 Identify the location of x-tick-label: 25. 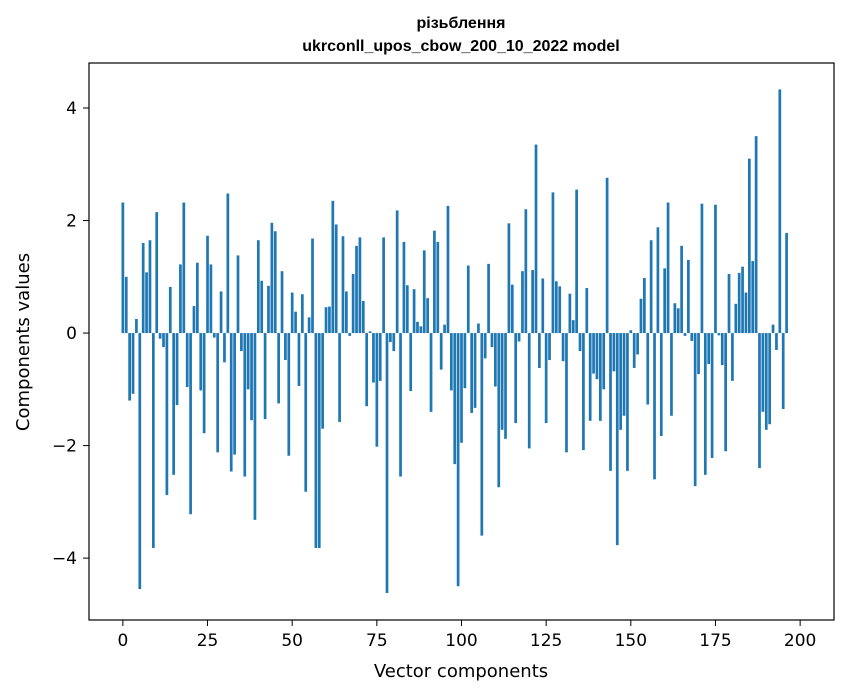
(208, 641).